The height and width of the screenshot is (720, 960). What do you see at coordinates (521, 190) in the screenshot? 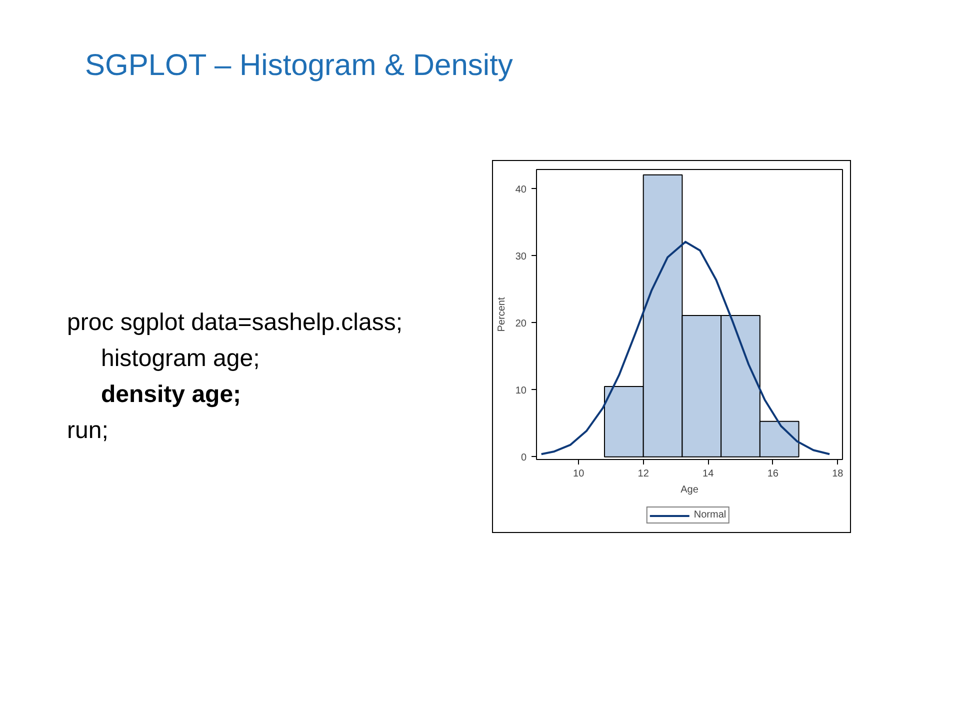
I see `y-tick-label: 40` at bounding box center [521, 190].